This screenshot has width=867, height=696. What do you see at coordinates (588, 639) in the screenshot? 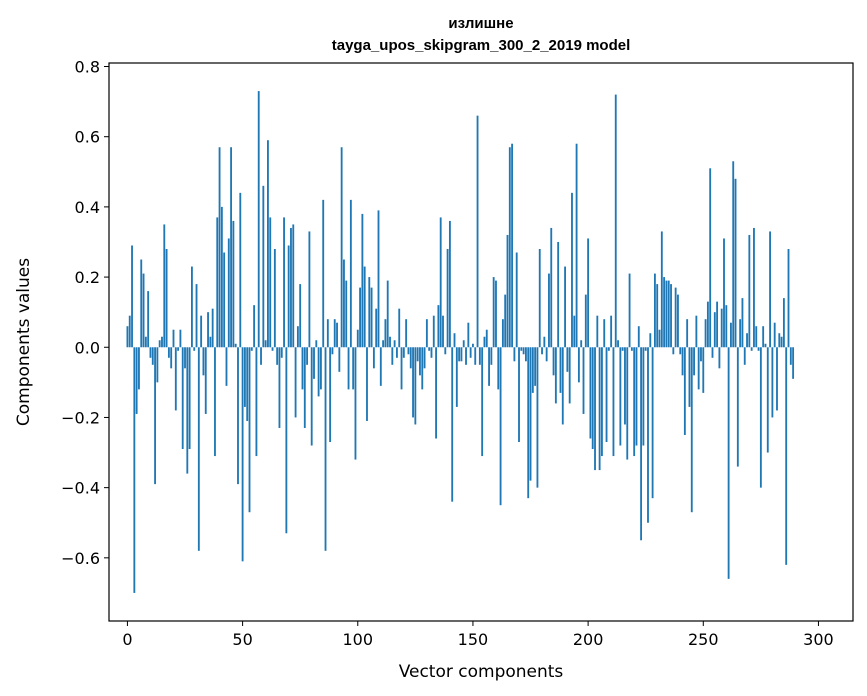
I see `x-tick-label: 200` at bounding box center [588, 639].